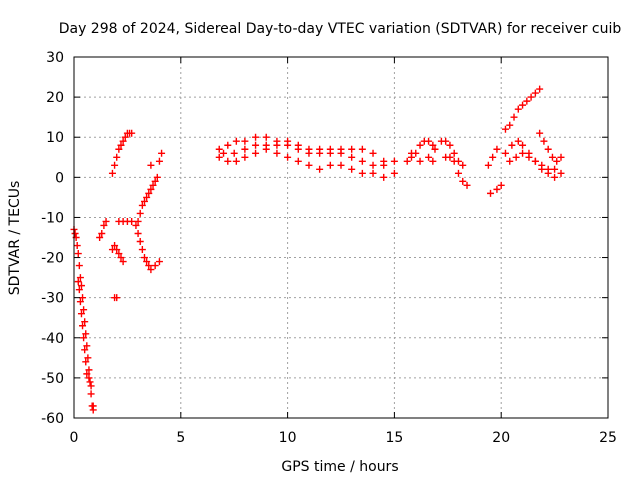  I want to click on x-tick-label: 10, so click(288, 438).